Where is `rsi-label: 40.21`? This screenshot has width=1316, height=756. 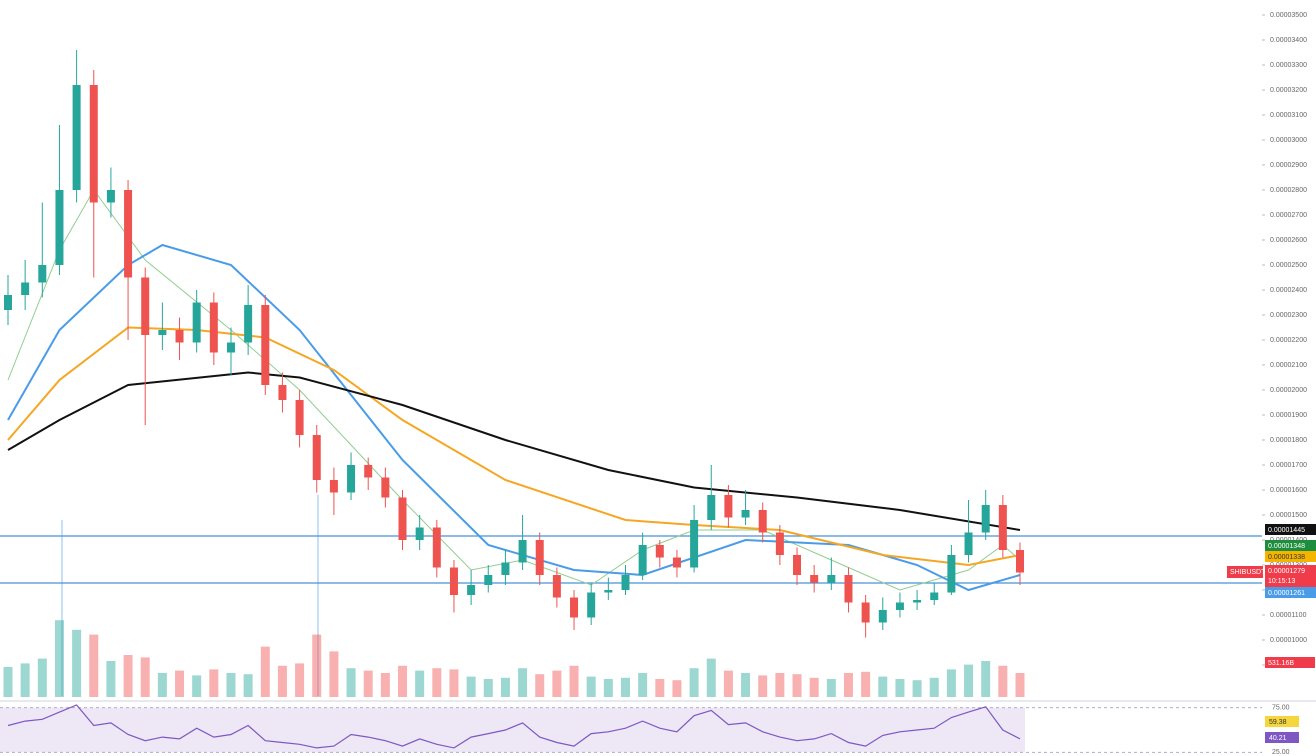 rsi-label: 40.21 is located at coordinates (1278, 738).